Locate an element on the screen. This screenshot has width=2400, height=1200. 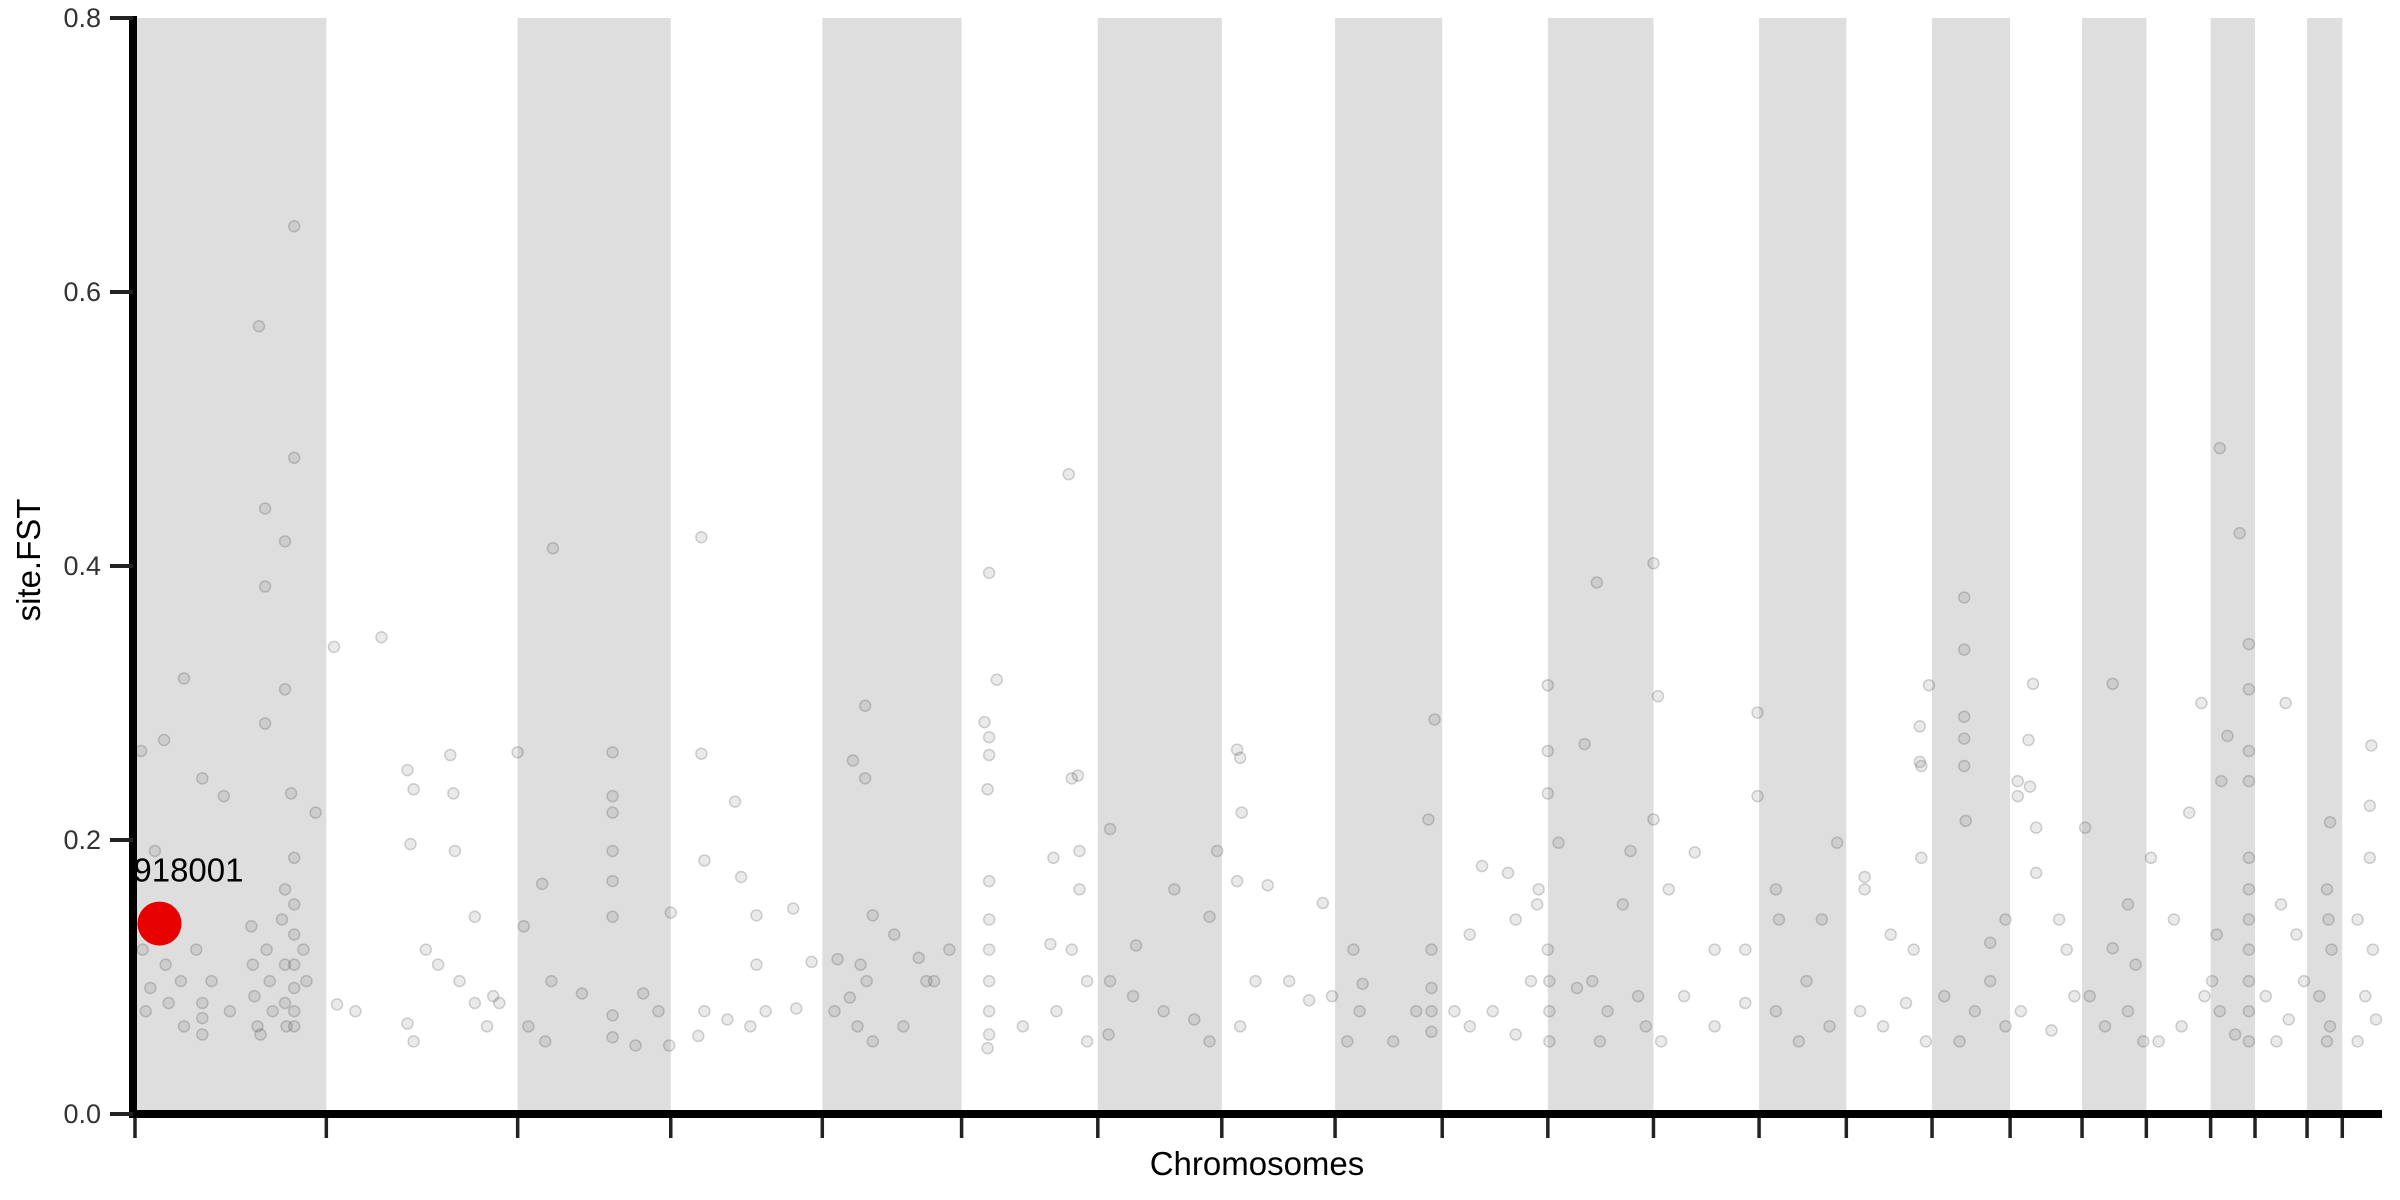
highlighted-point is located at coordinates (159, 923).